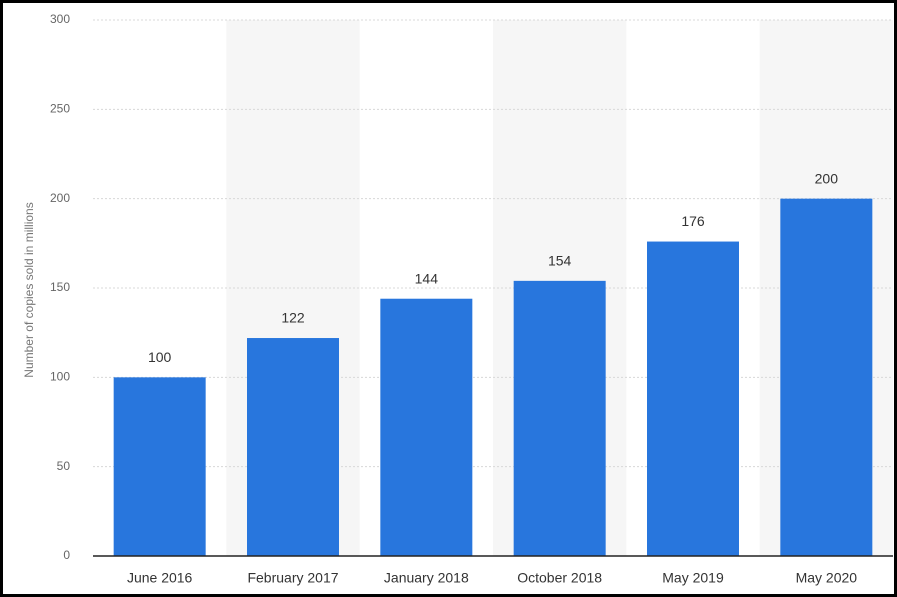  What do you see at coordinates (66, 555) in the screenshot?
I see `y-tick-label: 0` at bounding box center [66, 555].